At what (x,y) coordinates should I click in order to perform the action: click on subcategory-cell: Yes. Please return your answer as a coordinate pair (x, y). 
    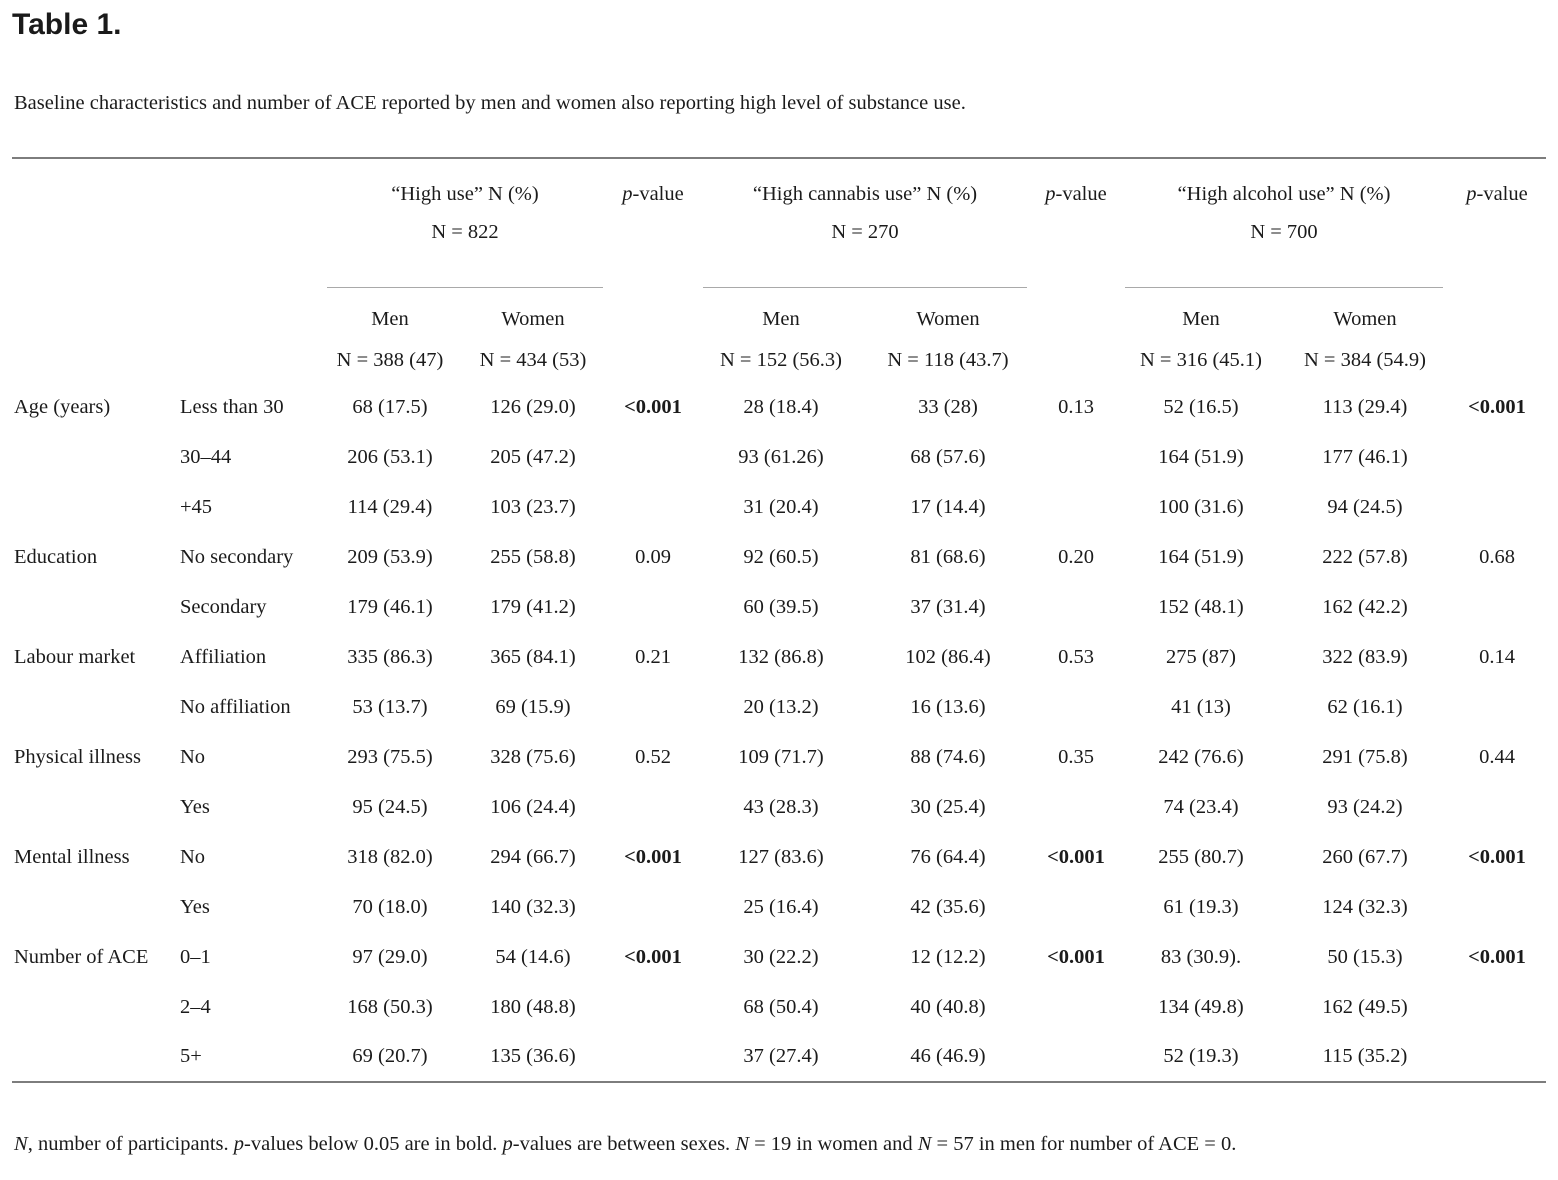
    Looking at the image, I should click on (195, 806).